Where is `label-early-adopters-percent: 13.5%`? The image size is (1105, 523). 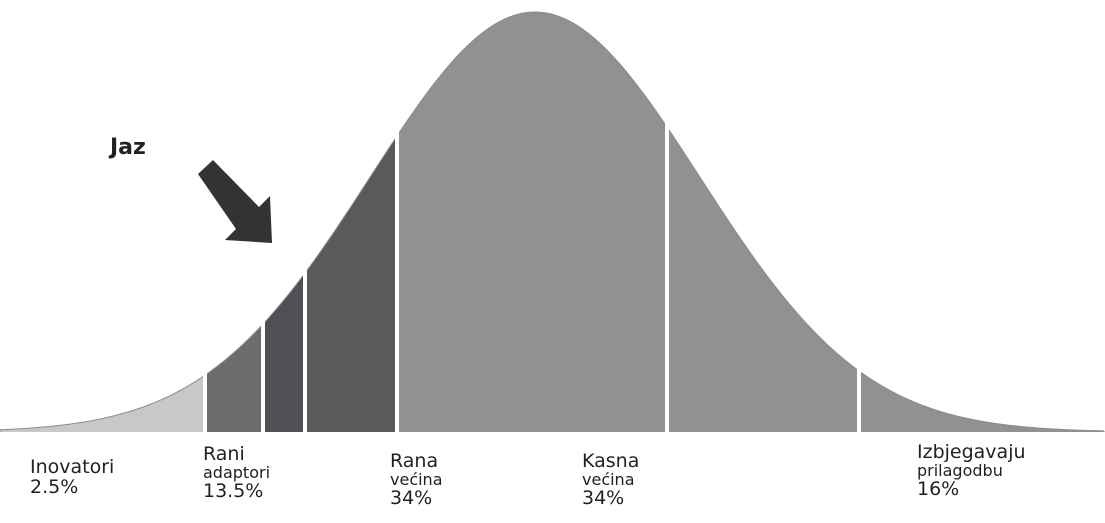
label-early-adopters-percent: 13.5% is located at coordinates (236, 492).